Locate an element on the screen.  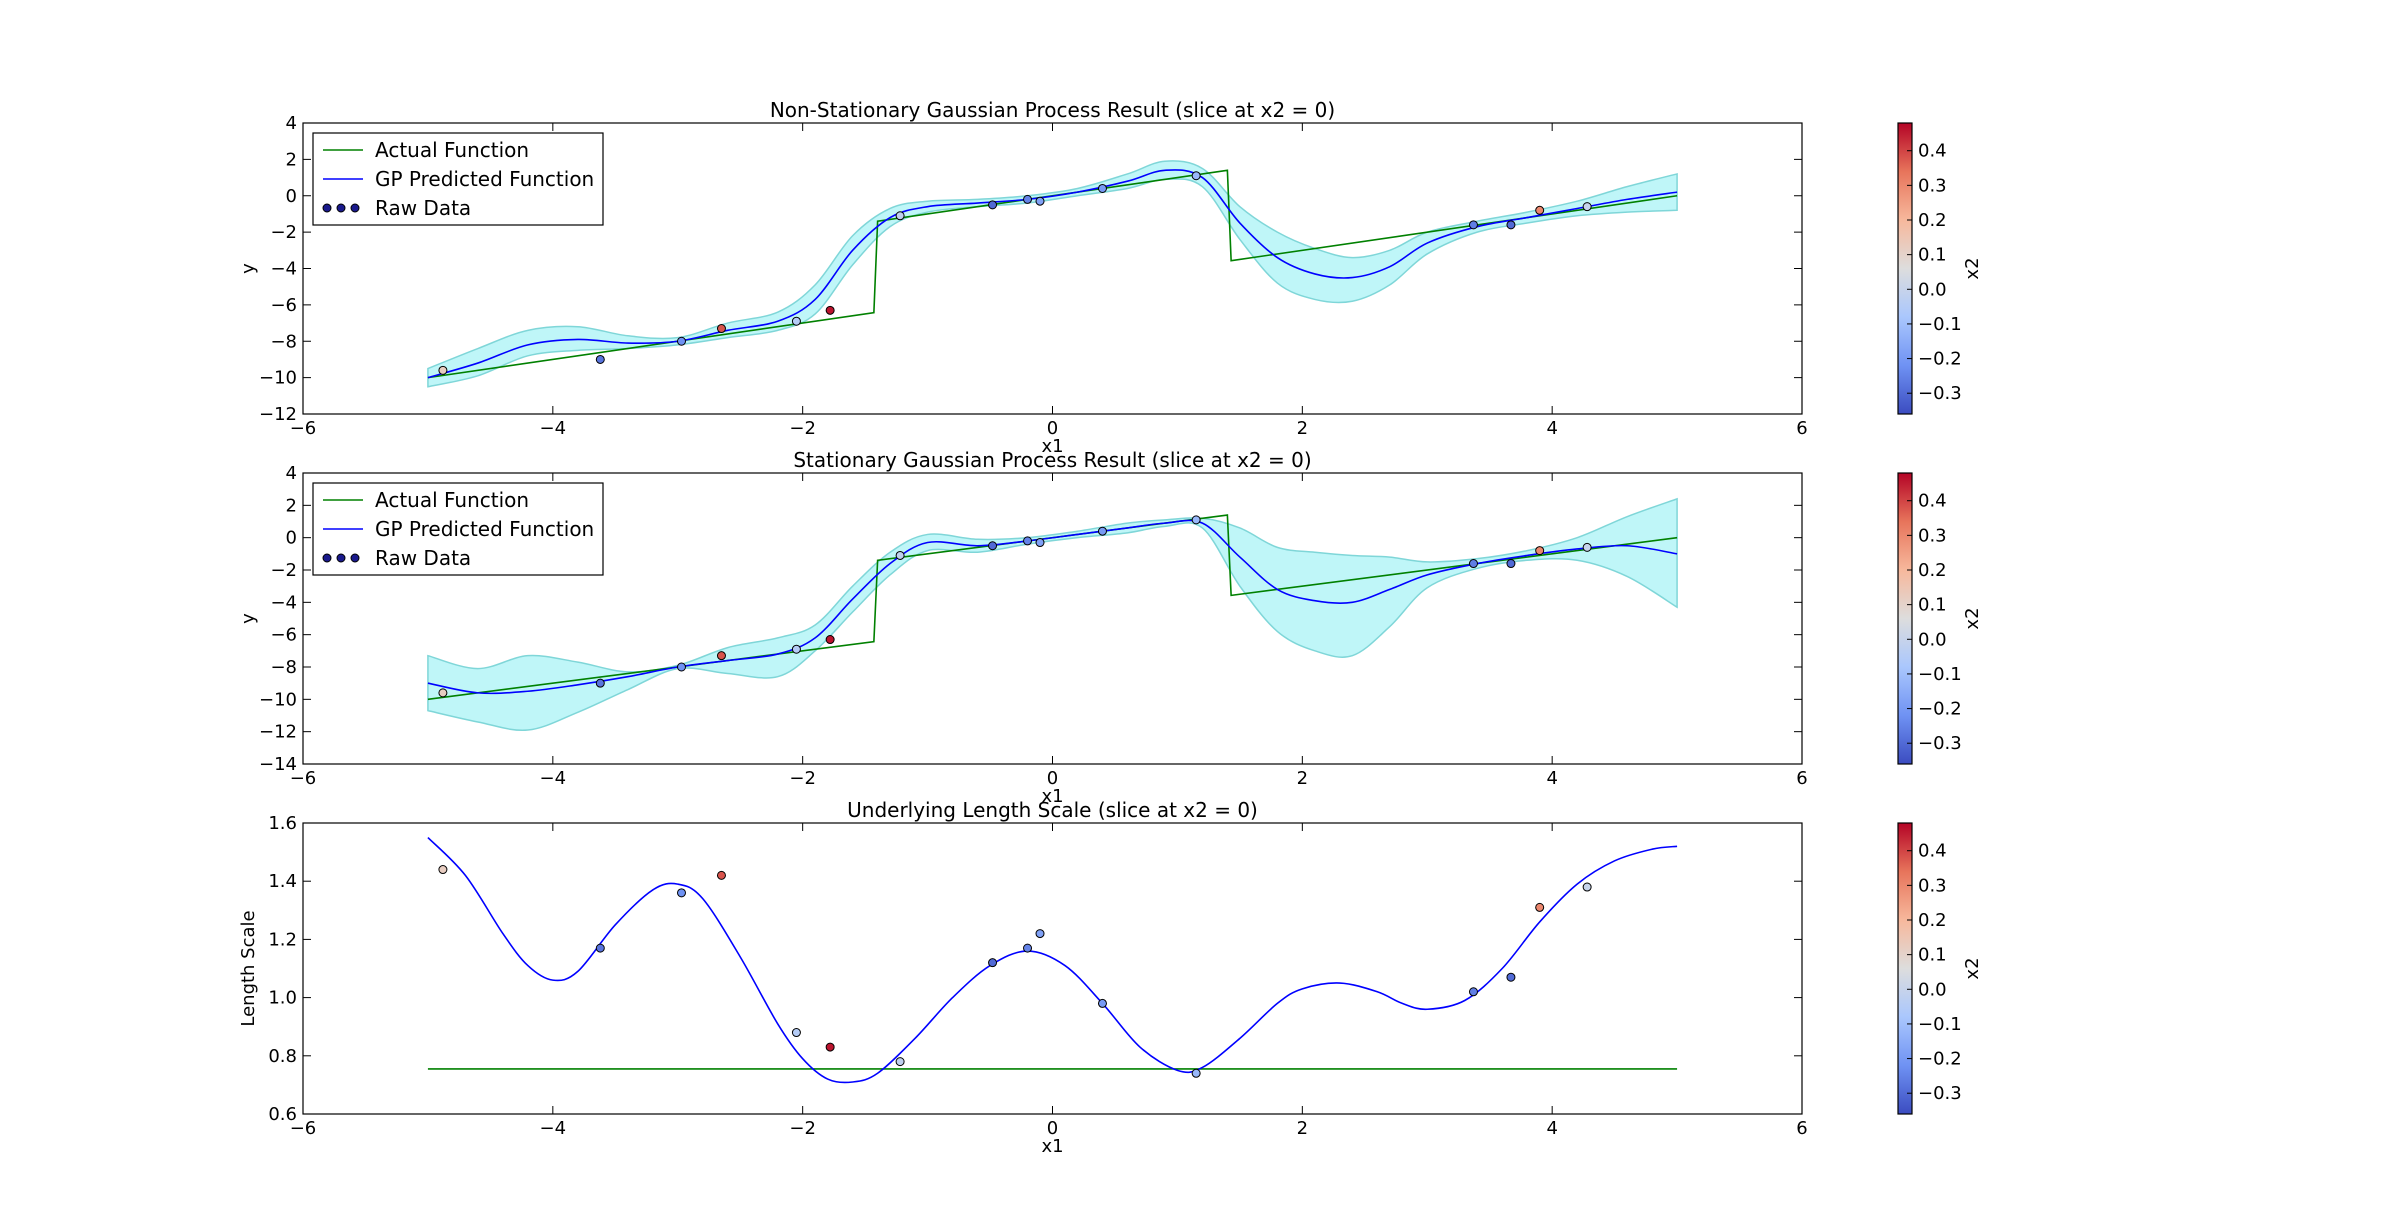
axes-frame is located at coordinates (1052, 968).